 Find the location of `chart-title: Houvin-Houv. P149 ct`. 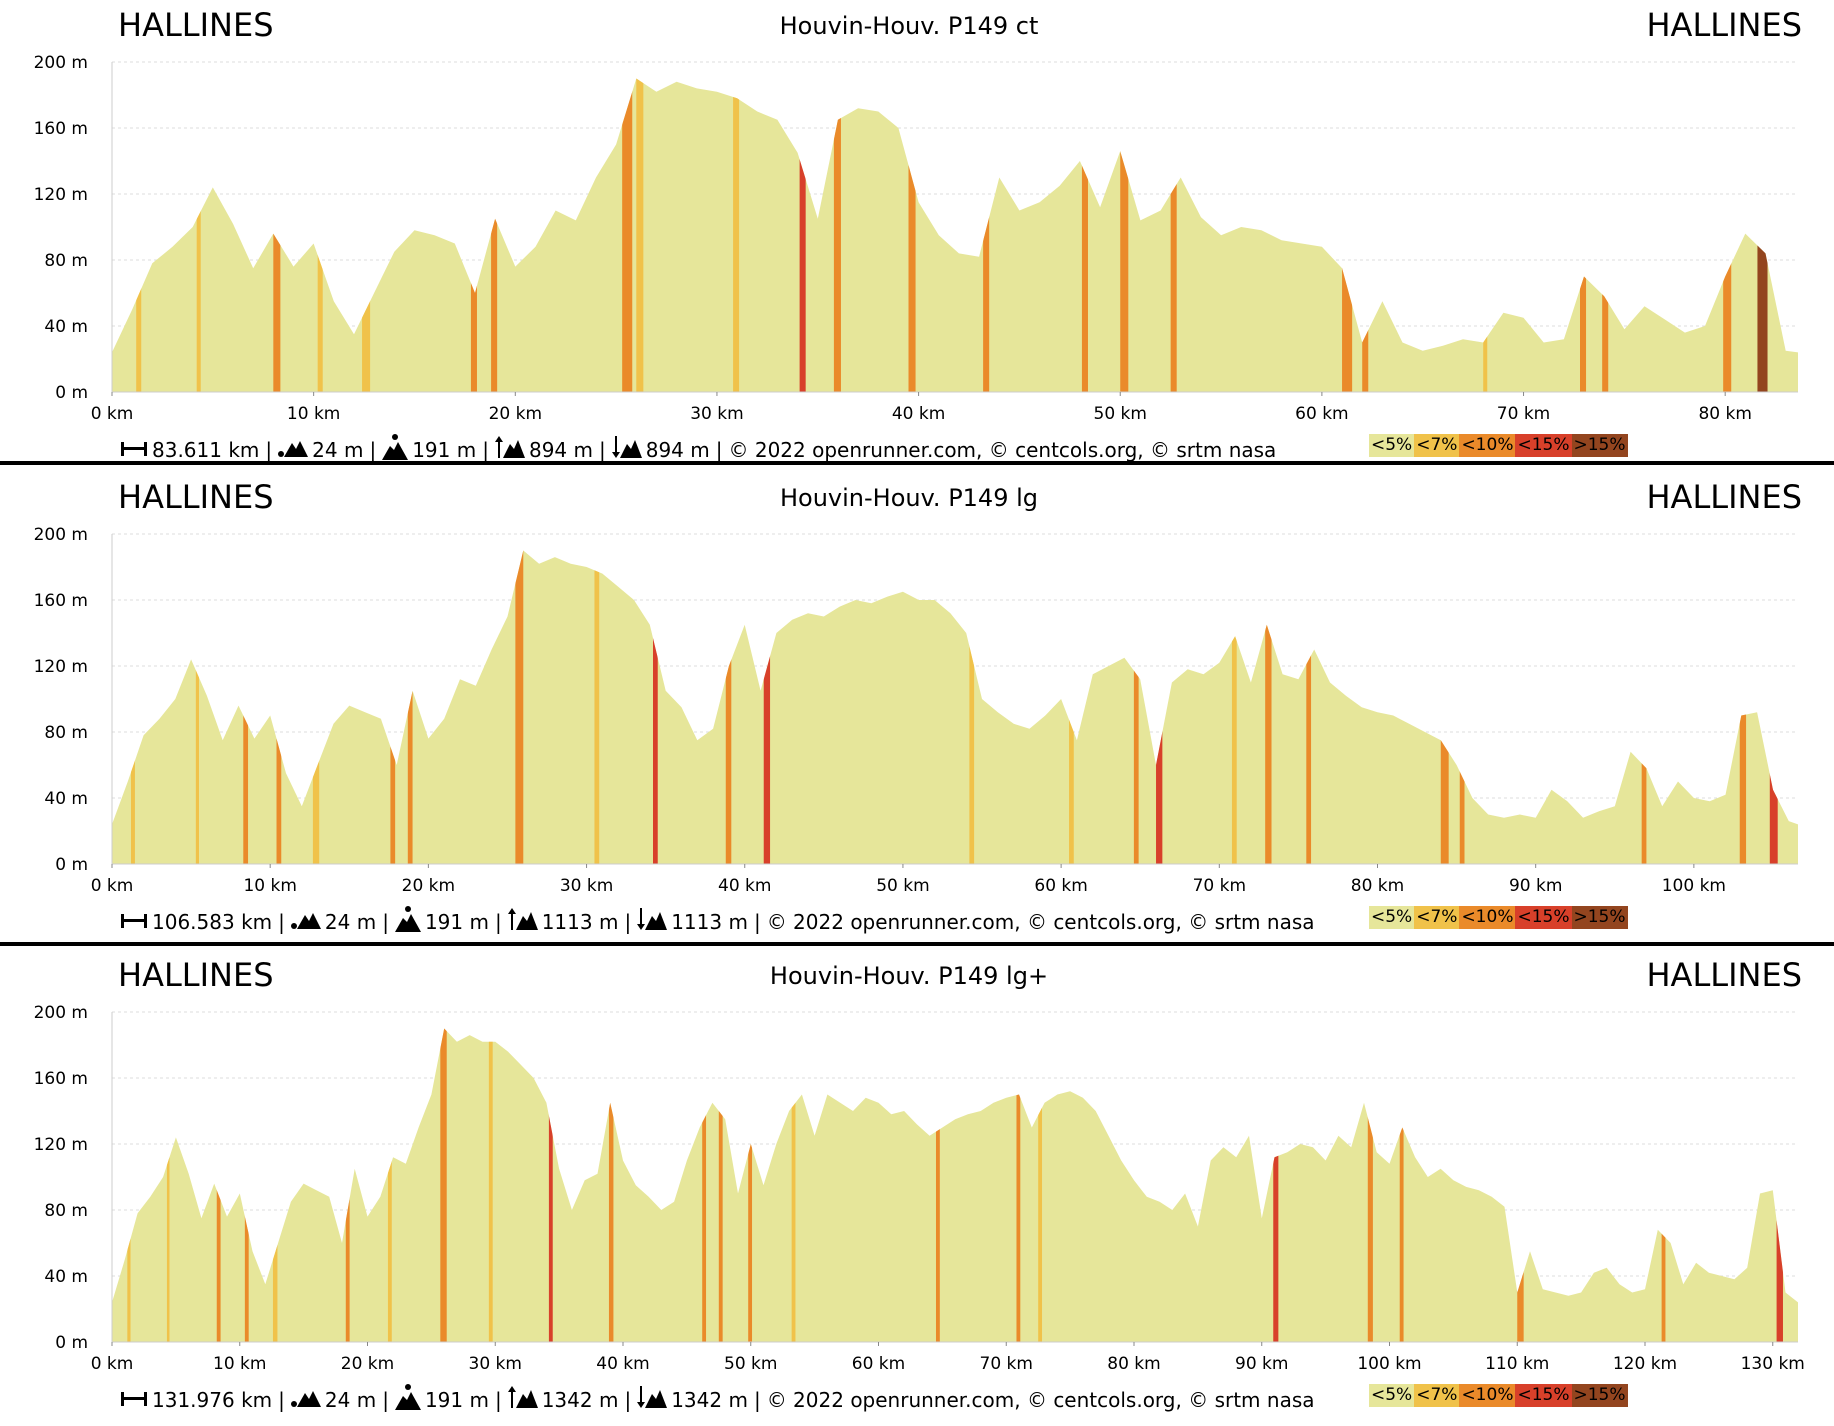

chart-title: Houvin-Houv. P149 ct is located at coordinates (909, 26).